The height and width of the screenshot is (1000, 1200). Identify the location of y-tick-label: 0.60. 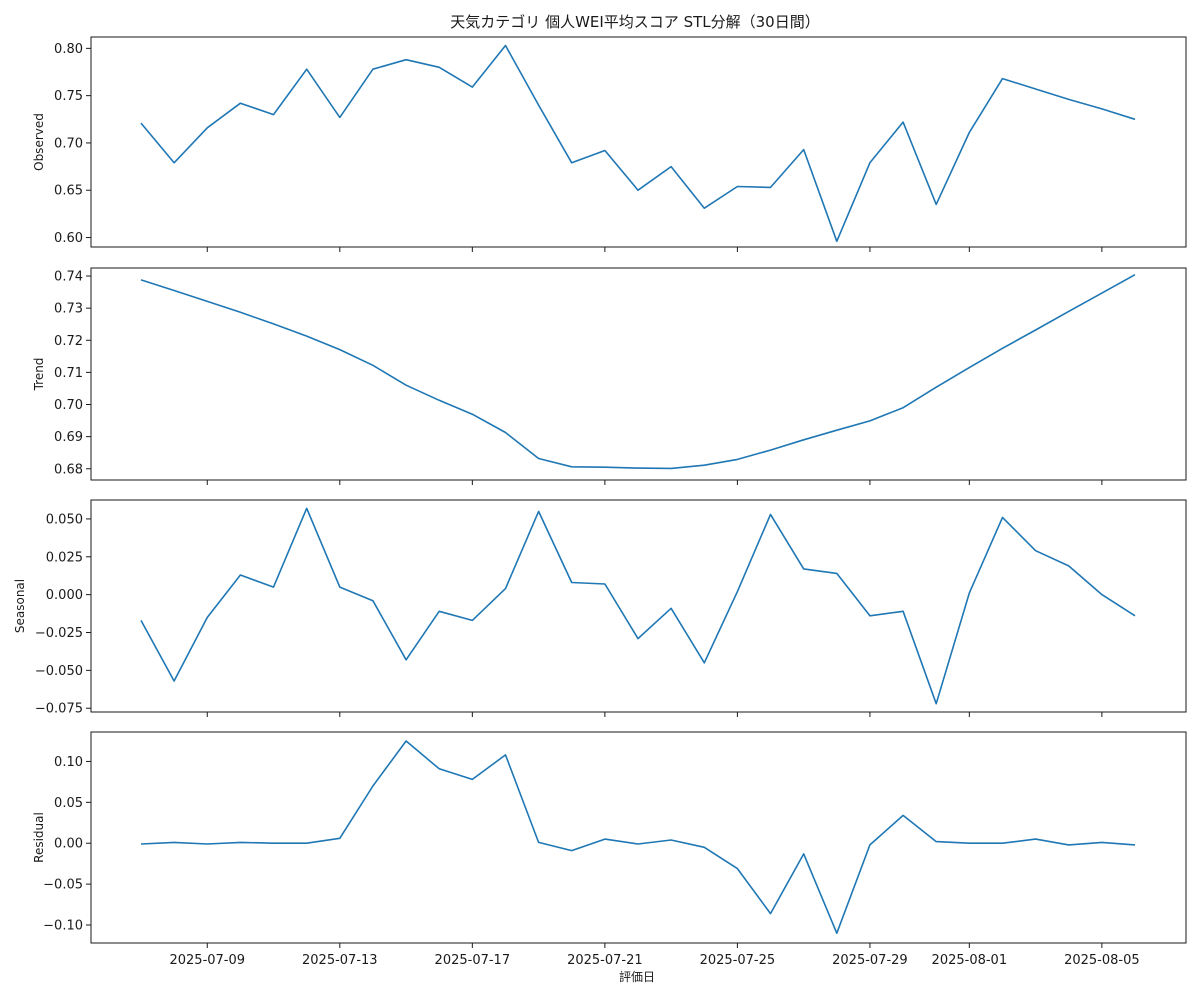
(68, 238).